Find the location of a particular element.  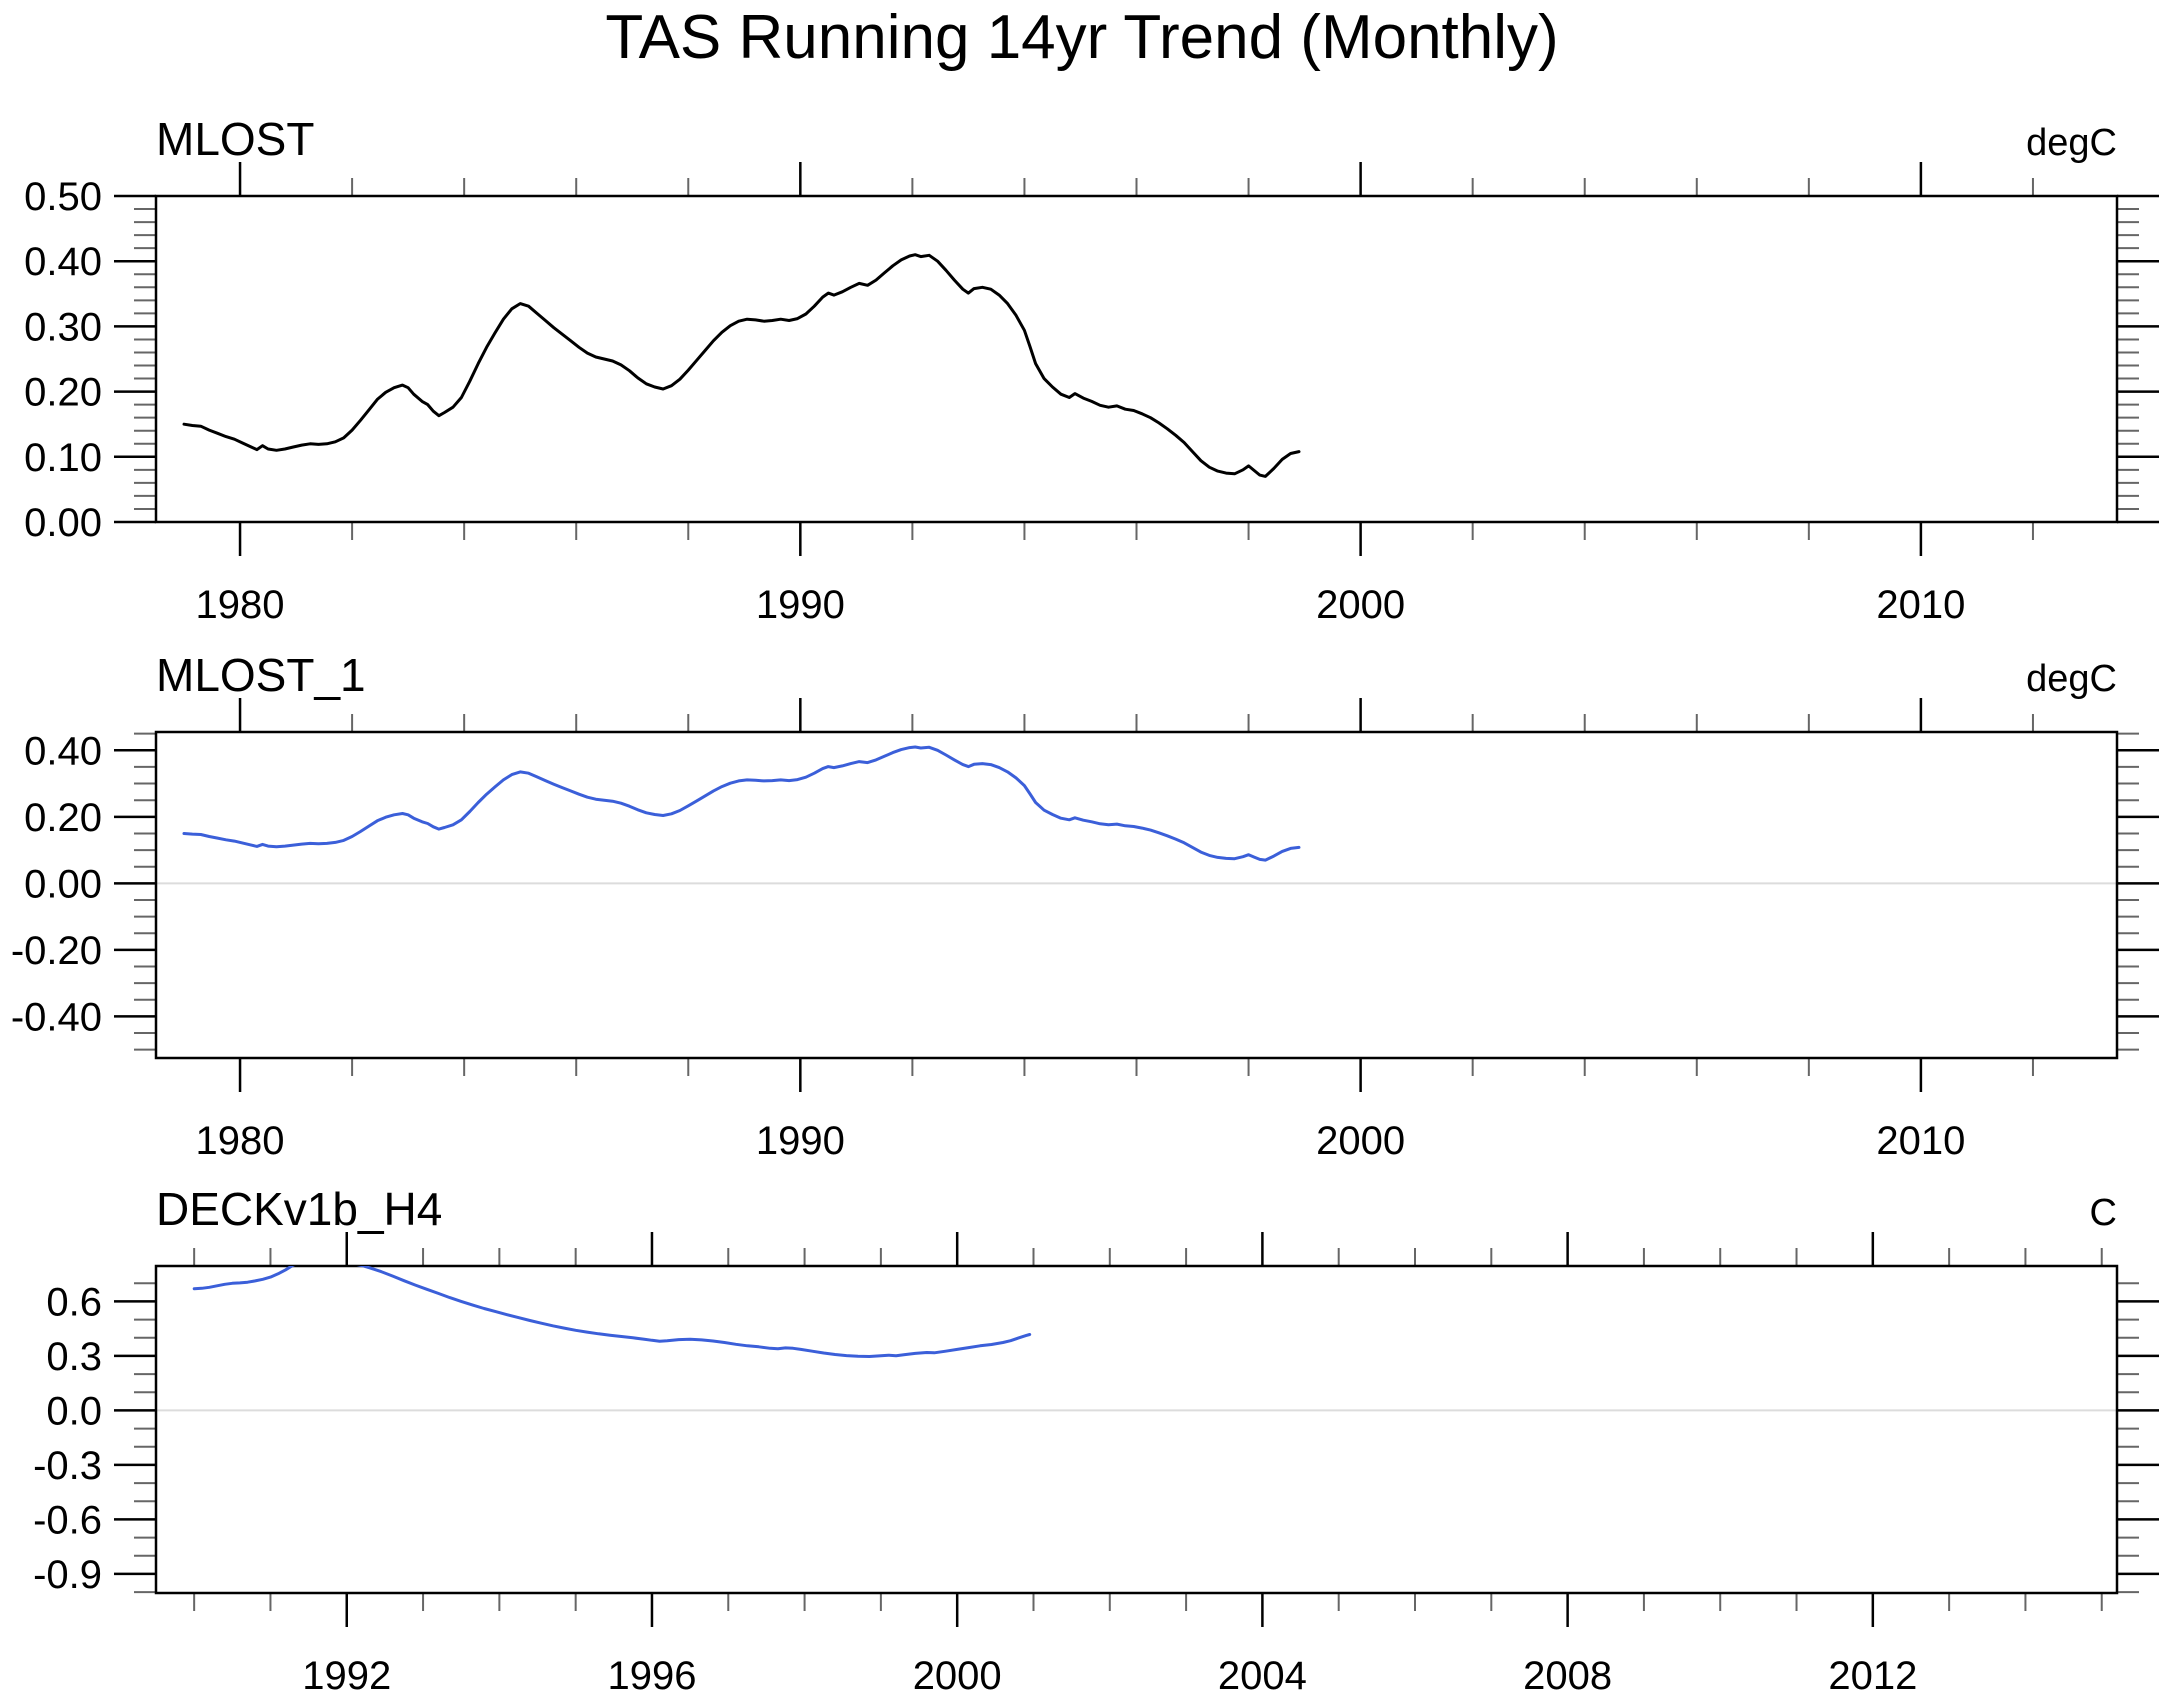

x-tick-label: 1992 is located at coordinates (346, 1674).